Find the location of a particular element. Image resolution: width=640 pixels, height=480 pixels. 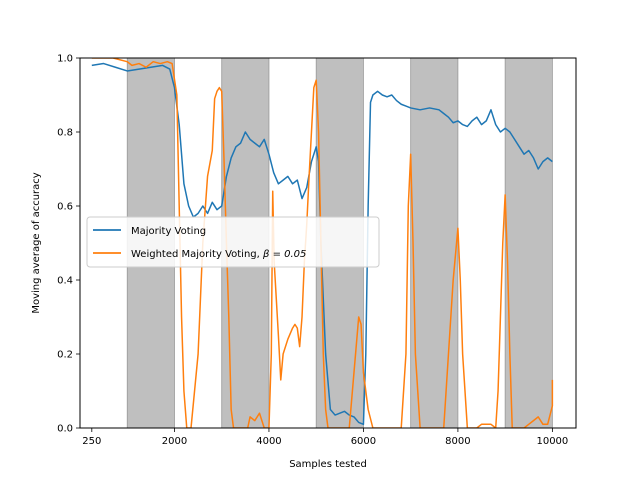

x-tick-label: 2000 is located at coordinates (174, 441).